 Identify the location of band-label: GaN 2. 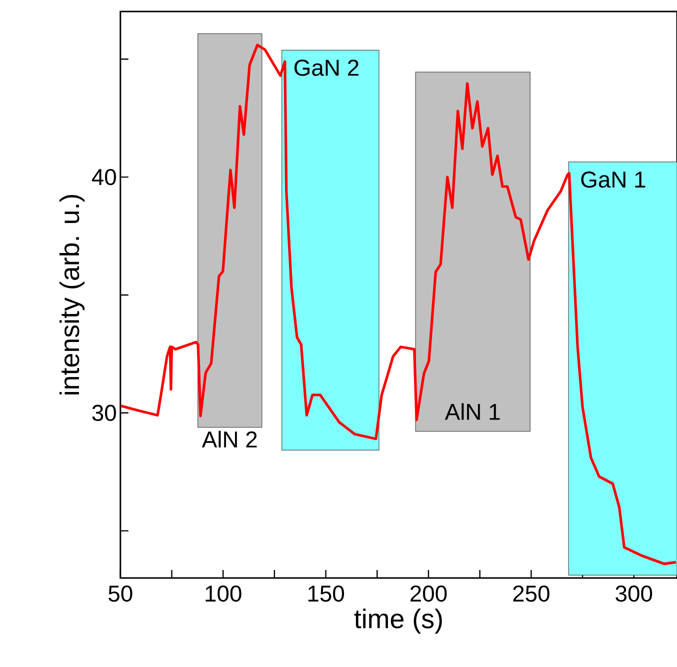
(326, 68).